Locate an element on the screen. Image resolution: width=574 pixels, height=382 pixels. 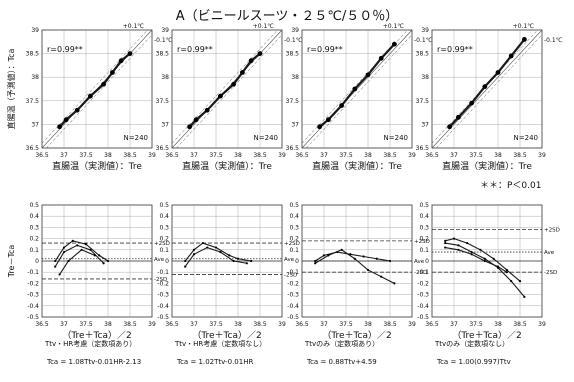
y-tick-label: 0.1 is located at coordinates (294, 250).